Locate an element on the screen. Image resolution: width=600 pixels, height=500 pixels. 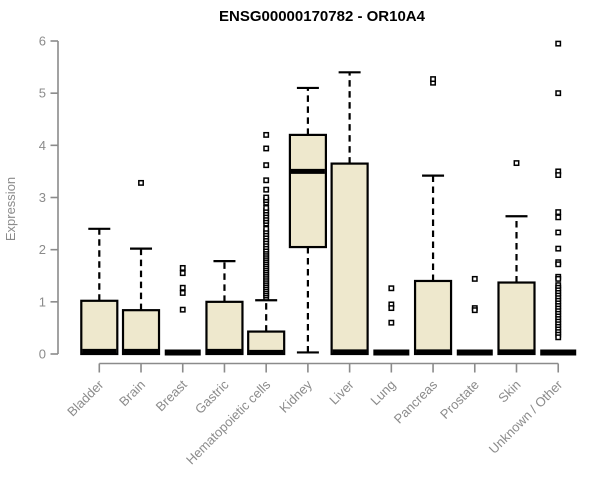
x-category-label: Breast is located at coordinates (171, 395).